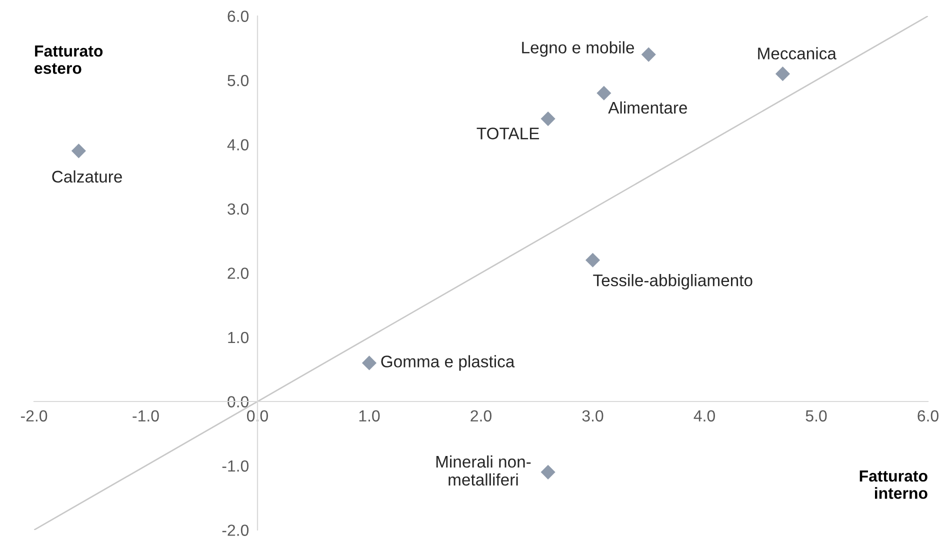 Image resolution: width=949 pixels, height=542 pixels. What do you see at coordinates (238, 16) in the screenshot?
I see `y-tick-label: 6.0` at bounding box center [238, 16].